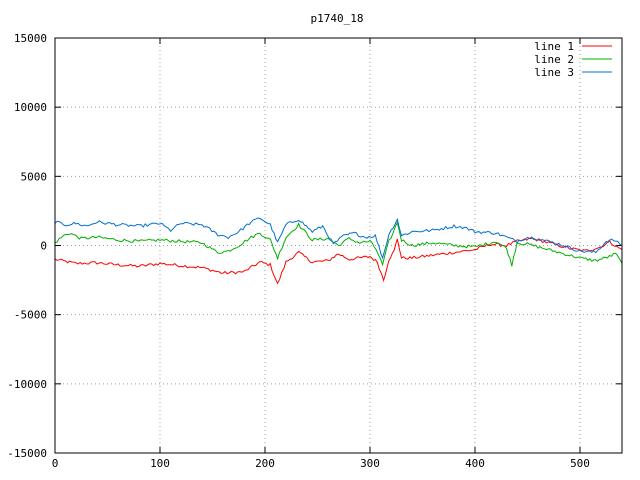  What do you see at coordinates (55, 463) in the screenshot?
I see `x-tick-label: 0` at bounding box center [55, 463].